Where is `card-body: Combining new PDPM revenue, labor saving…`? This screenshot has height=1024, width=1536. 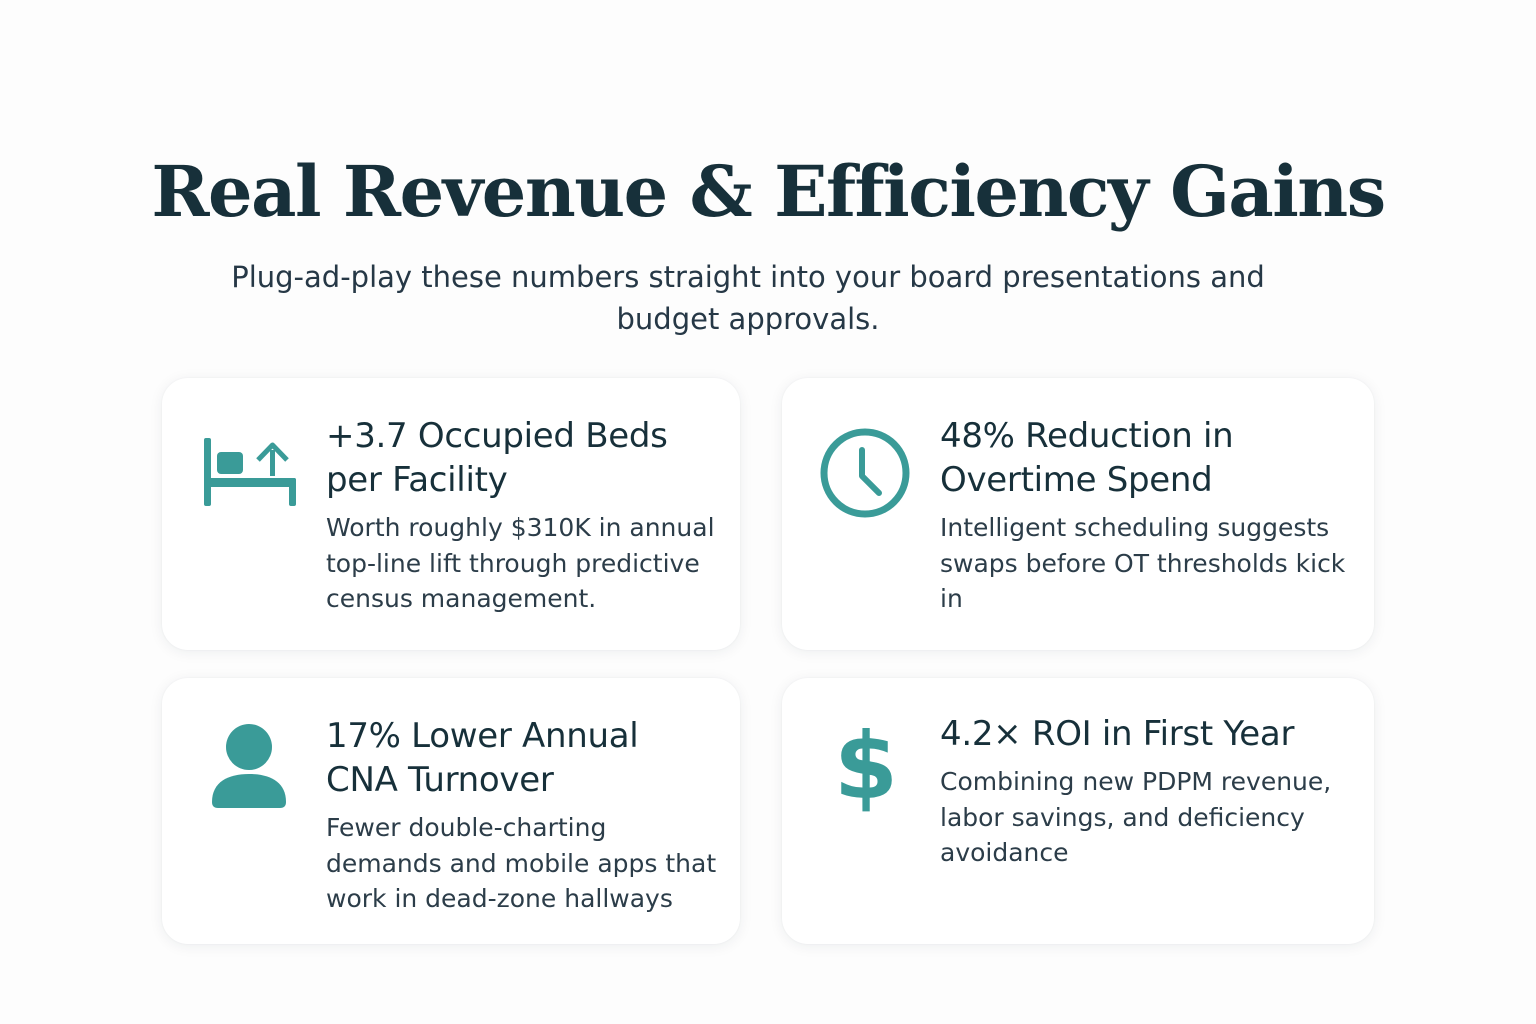
card-body: Combining new PDPM revenue, labor saving… is located at coordinates (1136, 817).